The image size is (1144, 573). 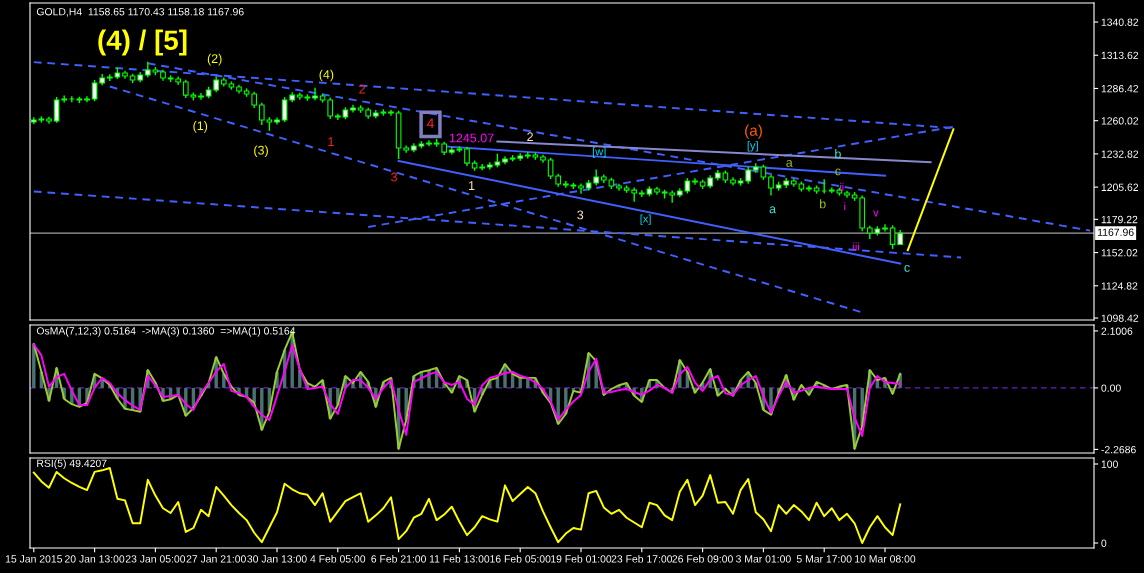 What do you see at coordinates (1120, 154) in the screenshot?
I see `y-tick-label: 1232.82` at bounding box center [1120, 154].